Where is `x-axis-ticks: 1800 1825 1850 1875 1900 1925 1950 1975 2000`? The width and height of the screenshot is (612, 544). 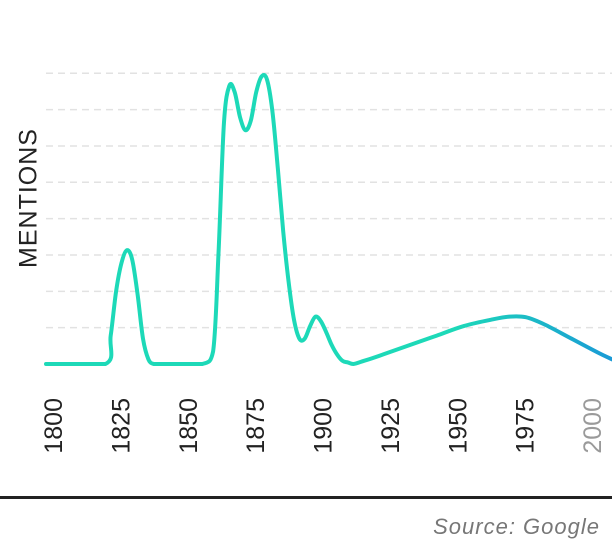
x-axis-ticks: 1800 1825 1850 1875 1900 1925 1950 1975 2000 is located at coordinates (323, 426).